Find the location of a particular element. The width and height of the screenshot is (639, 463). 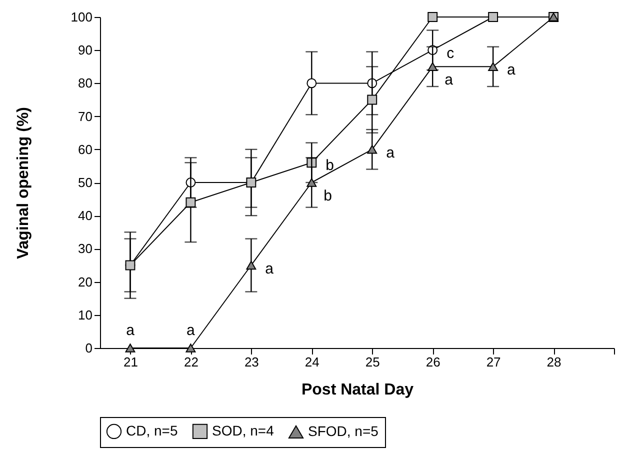

y-tick-label: 80 is located at coordinates (85, 83).